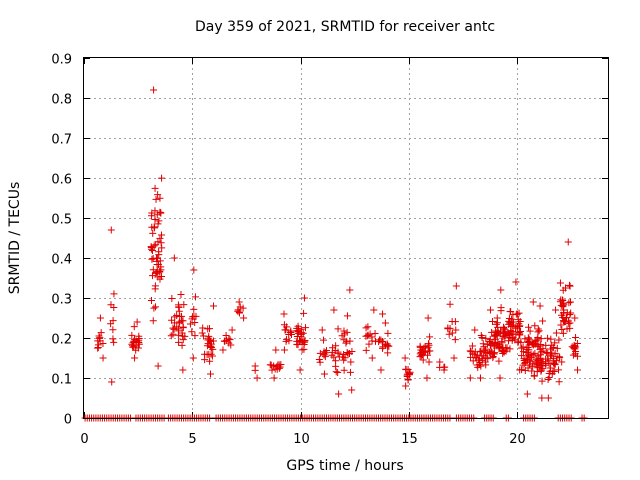  Describe the element at coordinates (61, 260) in the screenshot. I see `y-tick-label: 0.4` at that location.